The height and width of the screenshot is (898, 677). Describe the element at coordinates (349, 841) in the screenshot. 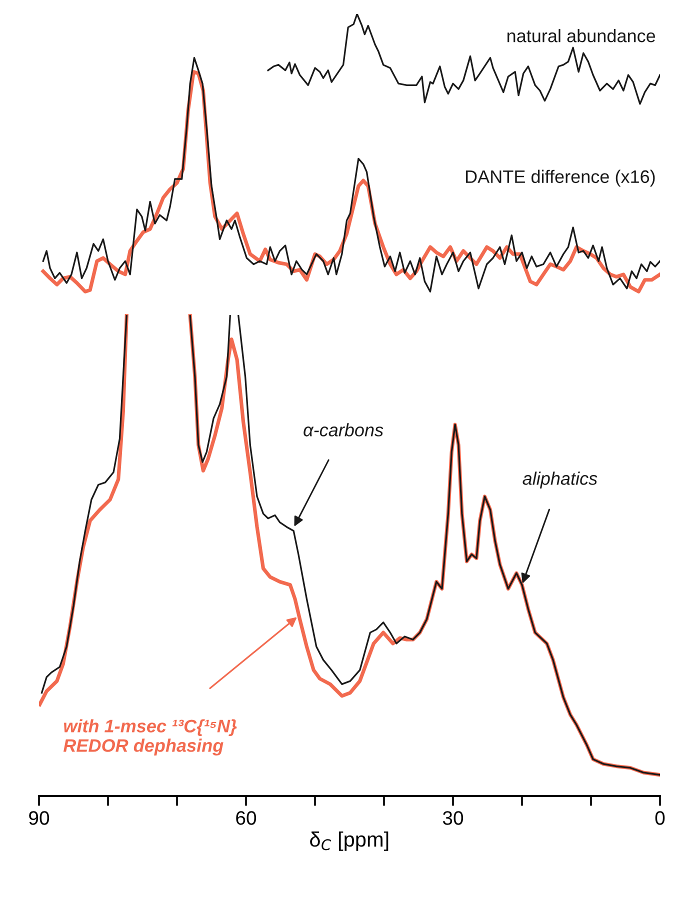

I see `x-axis-title: δ$_{C}$ [ppm]` at that location.